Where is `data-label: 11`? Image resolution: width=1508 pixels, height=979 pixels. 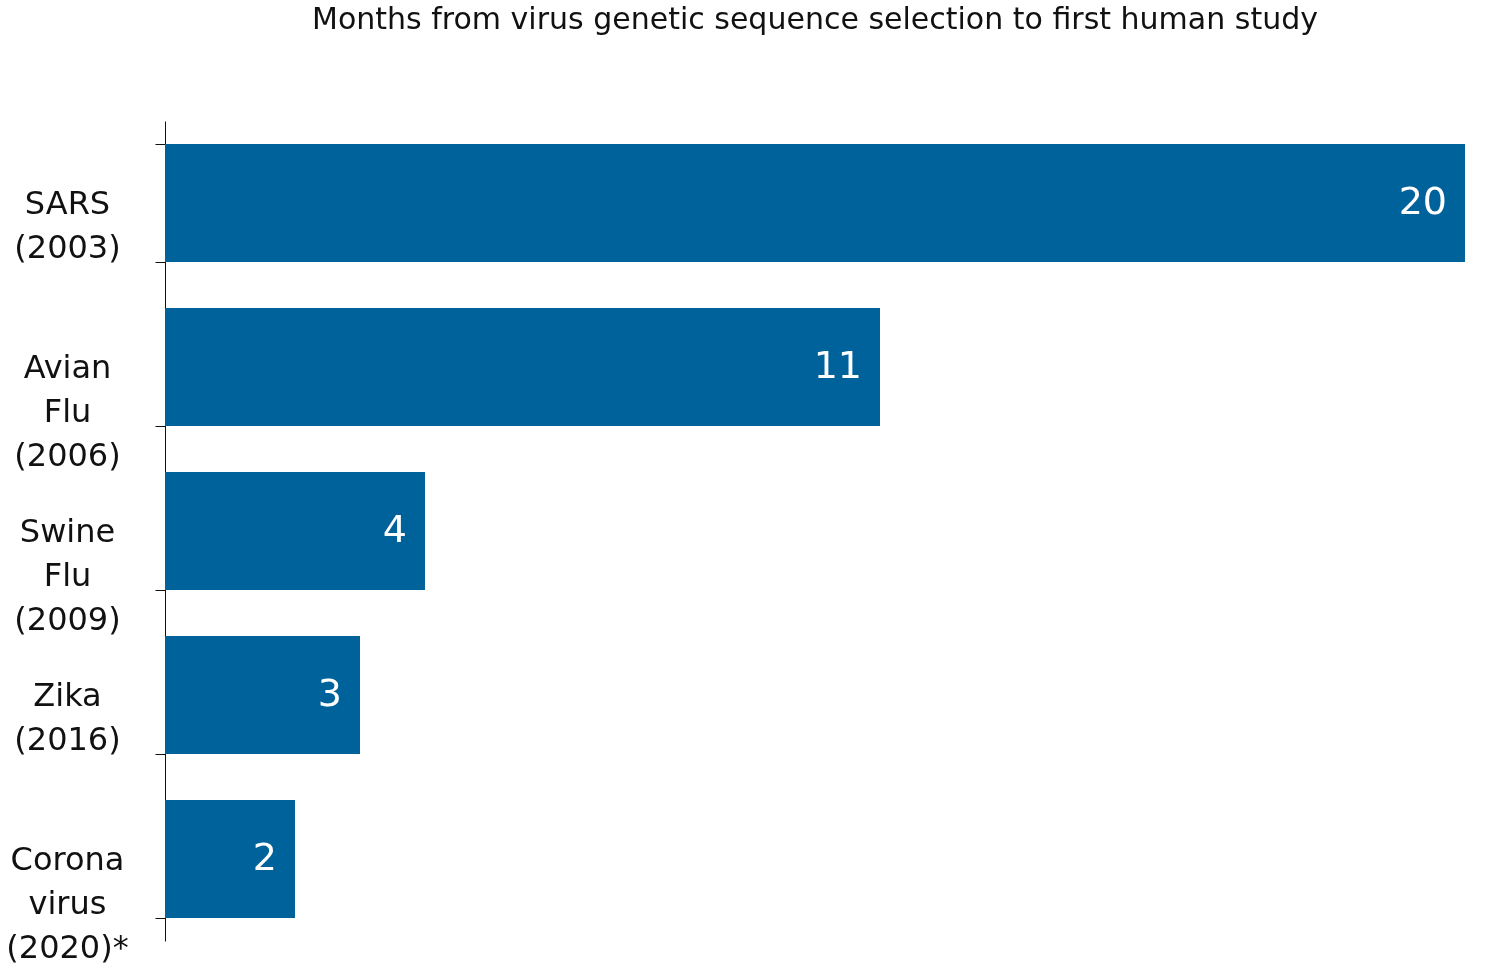
data-label: 11 is located at coordinates (837, 365).